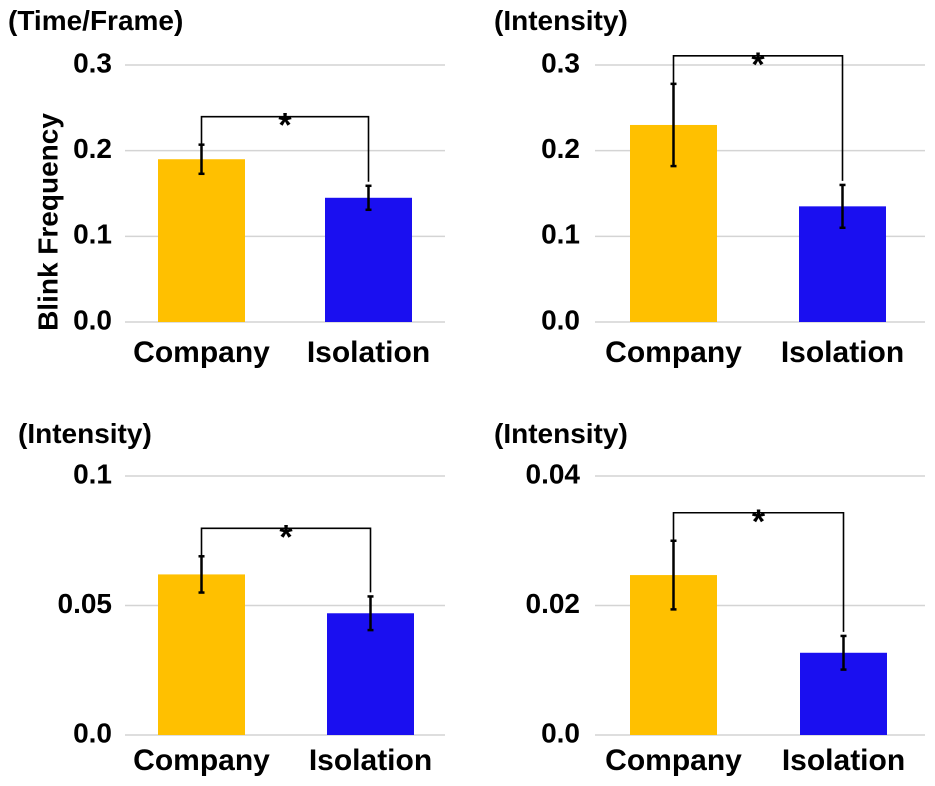 The height and width of the screenshot is (786, 935). What do you see at coordinates (553, 603) in the screenshot?
I see `y-tick-label: 0.02` at bounding box center [553, 603].